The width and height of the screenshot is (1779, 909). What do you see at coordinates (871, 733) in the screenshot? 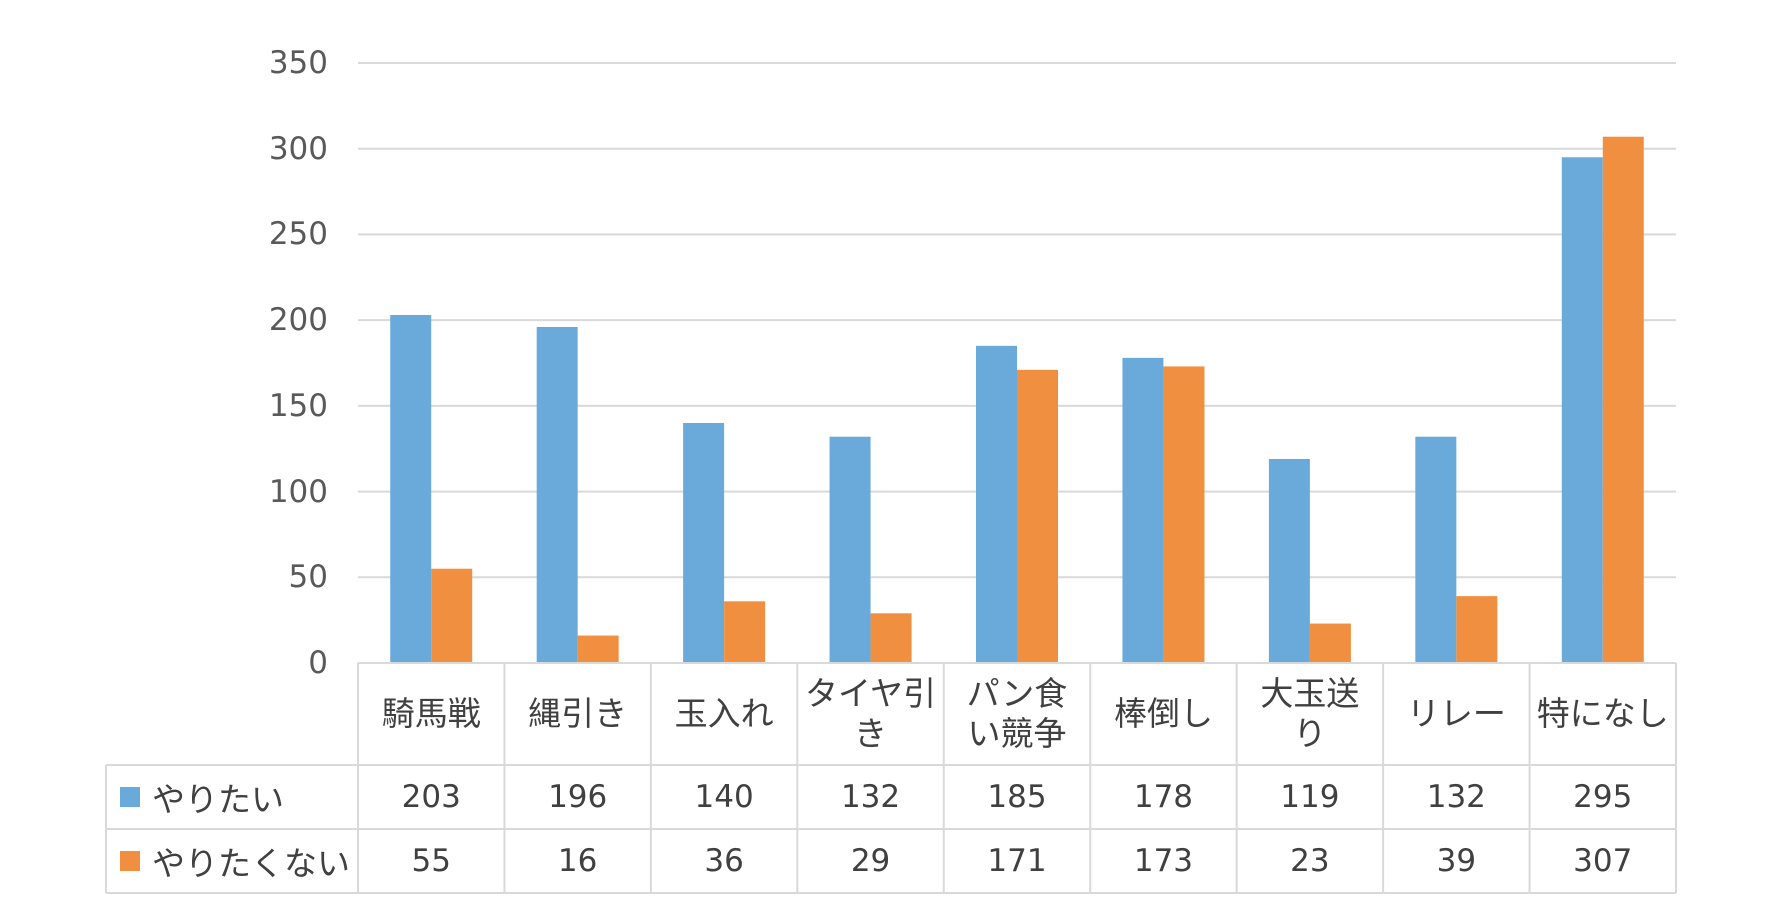
I see `category-label-line: き` at bounding box center [871, 733].